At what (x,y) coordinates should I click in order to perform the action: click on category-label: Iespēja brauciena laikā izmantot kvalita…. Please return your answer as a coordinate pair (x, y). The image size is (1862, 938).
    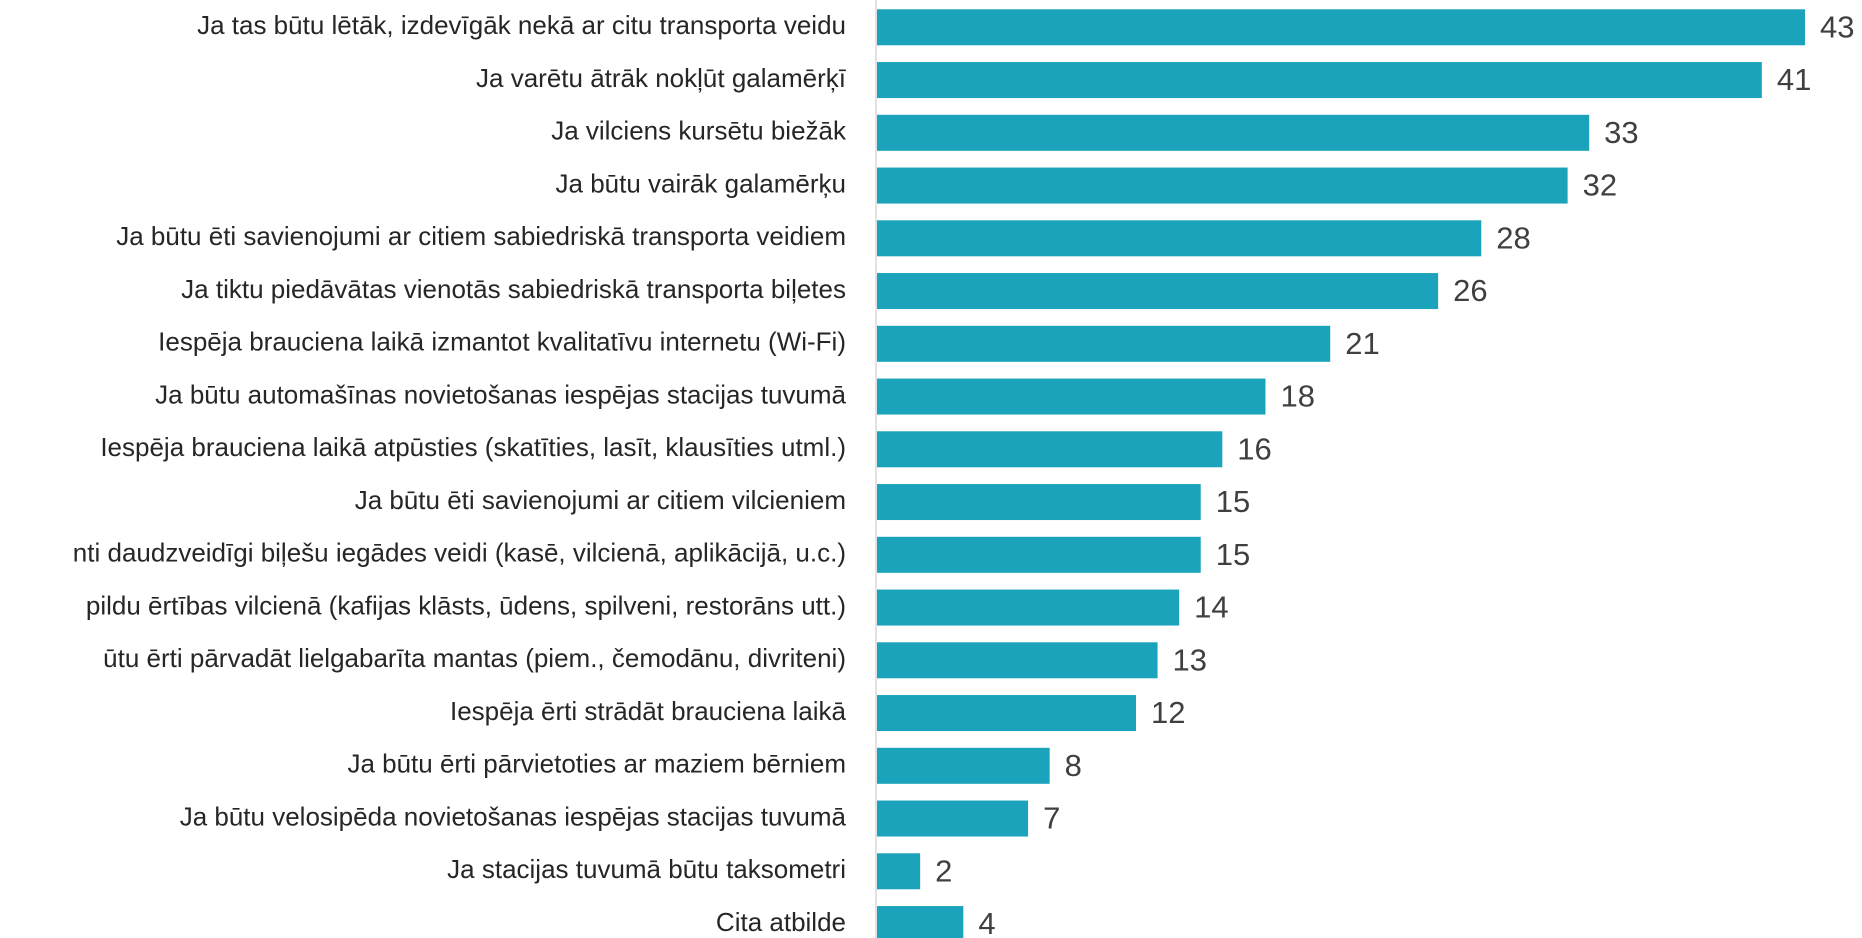
    Looking at the image, I should click on (502, 342).